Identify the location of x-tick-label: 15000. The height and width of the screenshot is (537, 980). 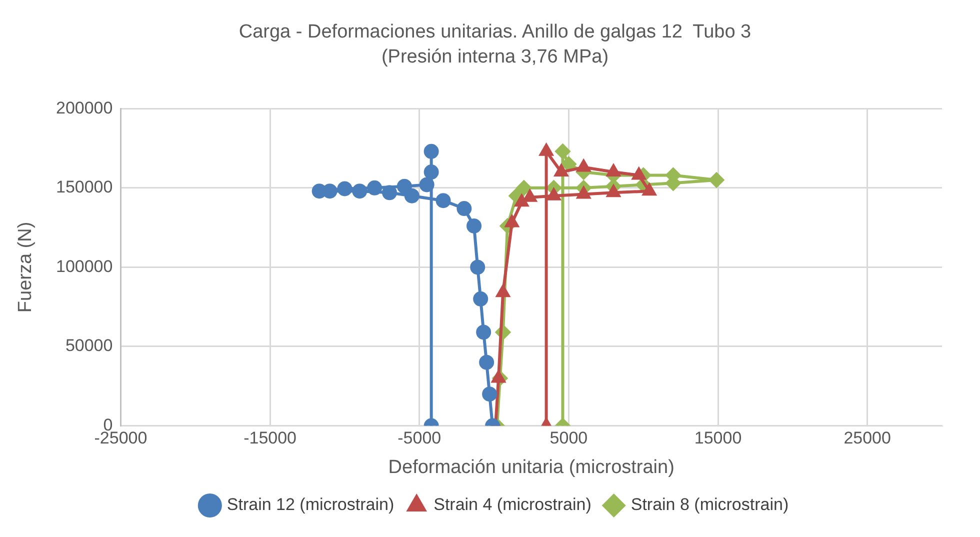
(718, 438).